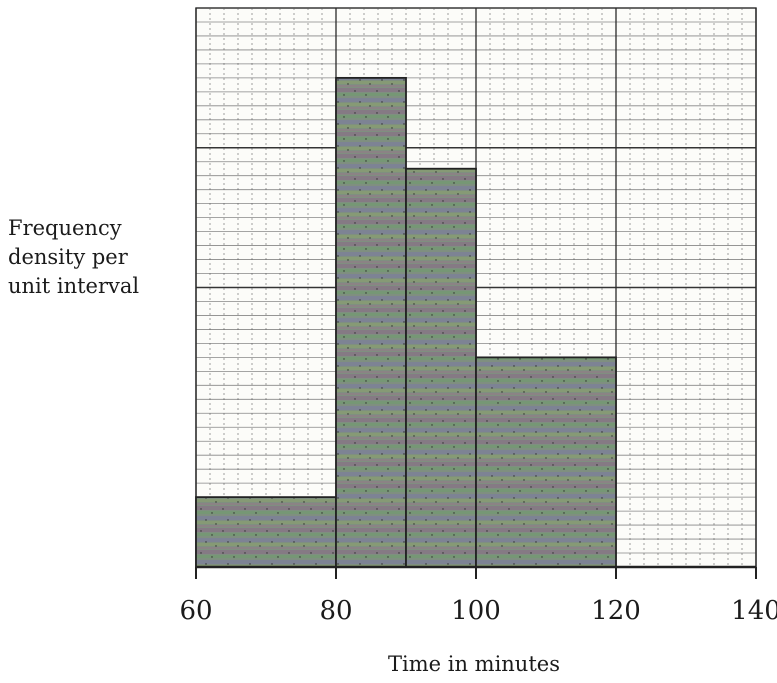 The height and width of the screenshot is (683, 777). What do you see at coordinates (476, 611) in the screenshot?
I see `x-tick-label: 100` at bounding box center [476, 611].